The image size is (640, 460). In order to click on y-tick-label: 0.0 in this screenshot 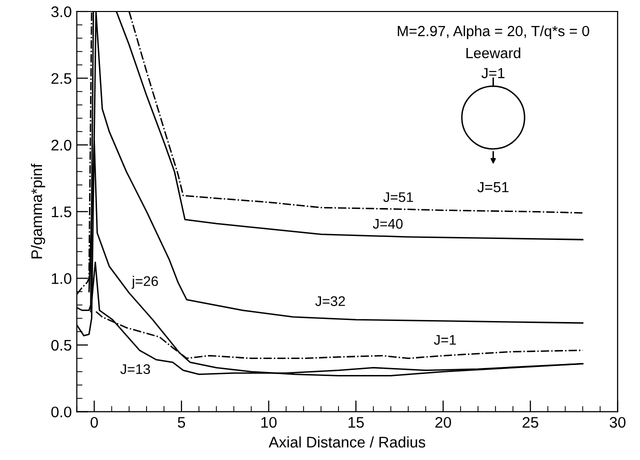, I will do `click(61, 412)`.